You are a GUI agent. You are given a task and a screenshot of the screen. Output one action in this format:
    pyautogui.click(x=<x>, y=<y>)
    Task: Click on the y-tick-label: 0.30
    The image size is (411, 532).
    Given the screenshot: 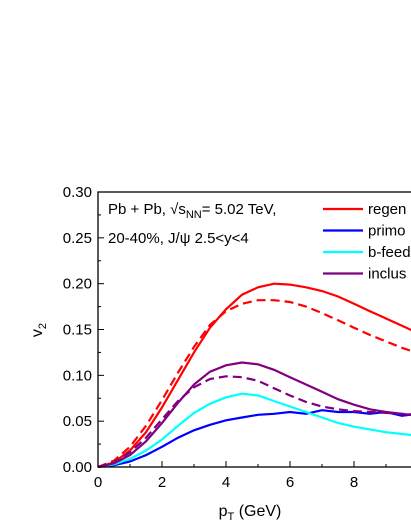 What is the action you would take?
    pyautogui.click(x=77, y=192)
    